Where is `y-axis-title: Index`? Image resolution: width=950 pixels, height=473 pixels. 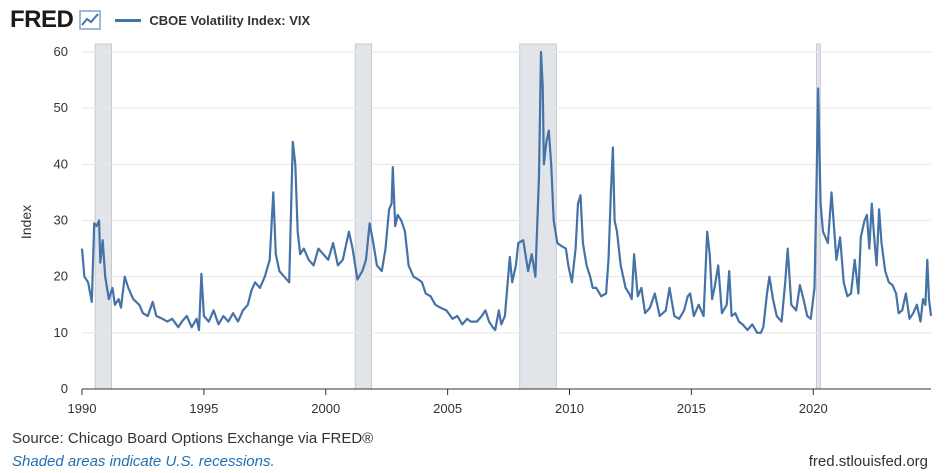
y-axis-title: Index is located at coordinates (26, 222).